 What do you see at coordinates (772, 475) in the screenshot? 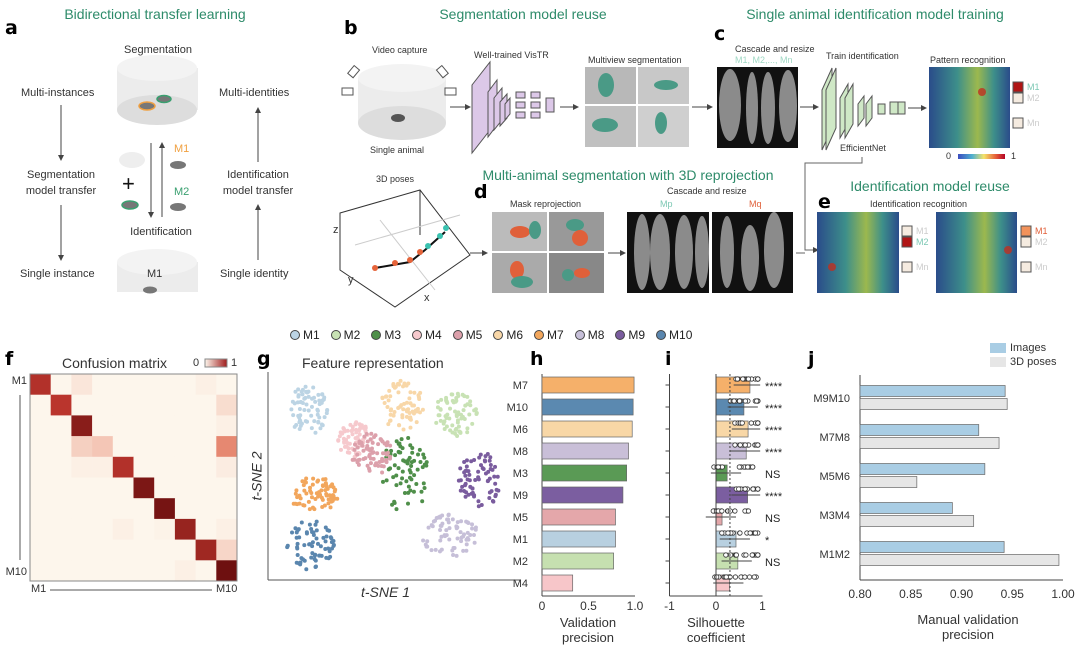
I see `i-significance: NS` at bounding box center [772, 475].